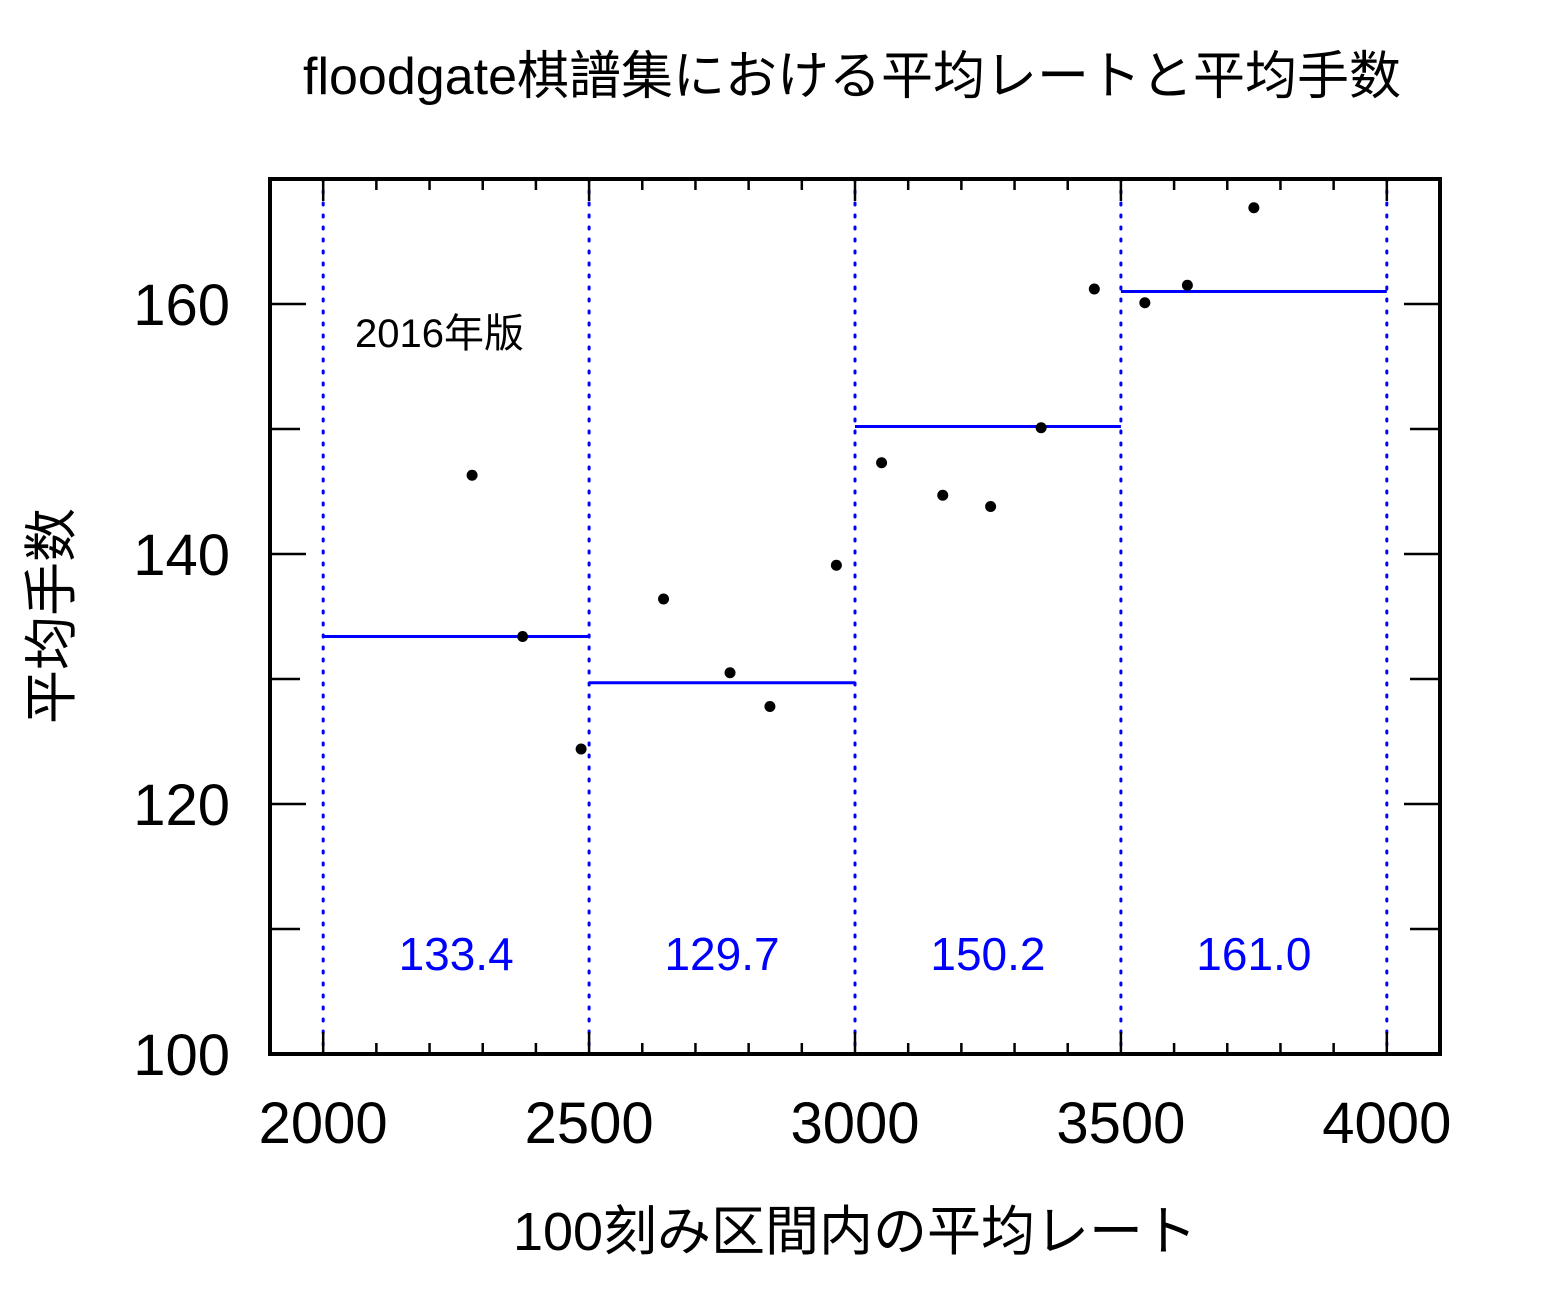 This screenshot has height=1300, width=1550. I want to click on chart-title: floodgate棋譜集における平均レートと平均手数, so click(852, 77).